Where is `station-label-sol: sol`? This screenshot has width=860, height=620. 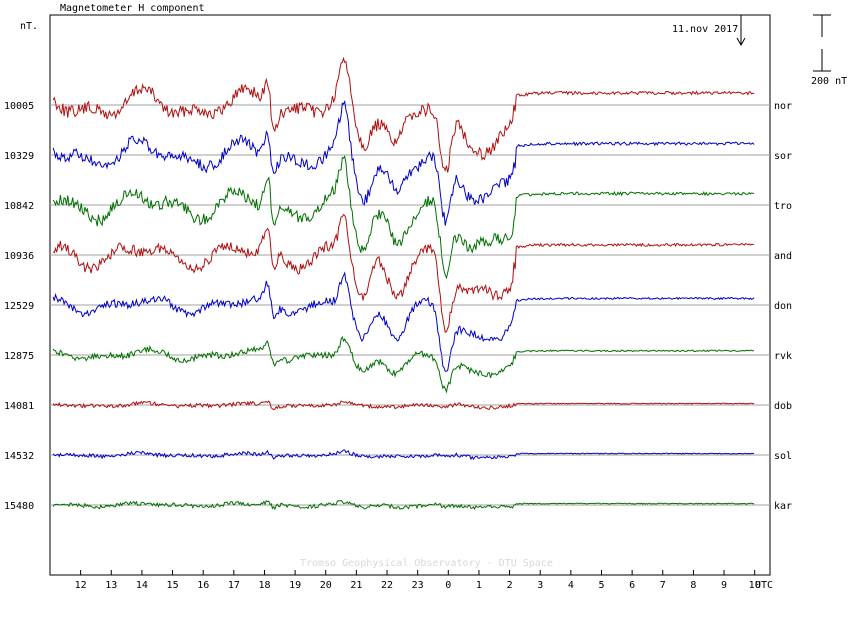 station-label-sol: sol is located at coordinates (783, 456).